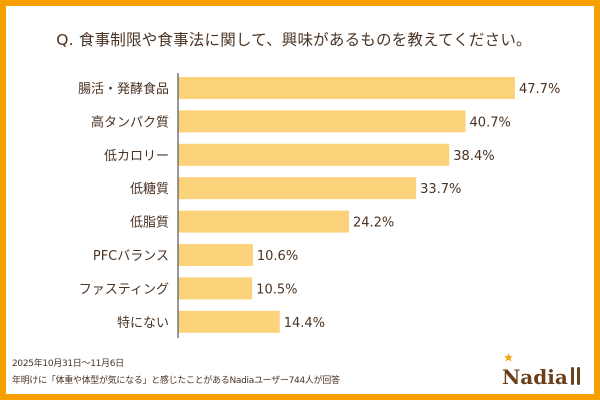 The height and width of the screenshot is (400, 600). Describe the element at coordinates (149, 189) in the screenshot. I see `category-label: 低糖質` at that location.